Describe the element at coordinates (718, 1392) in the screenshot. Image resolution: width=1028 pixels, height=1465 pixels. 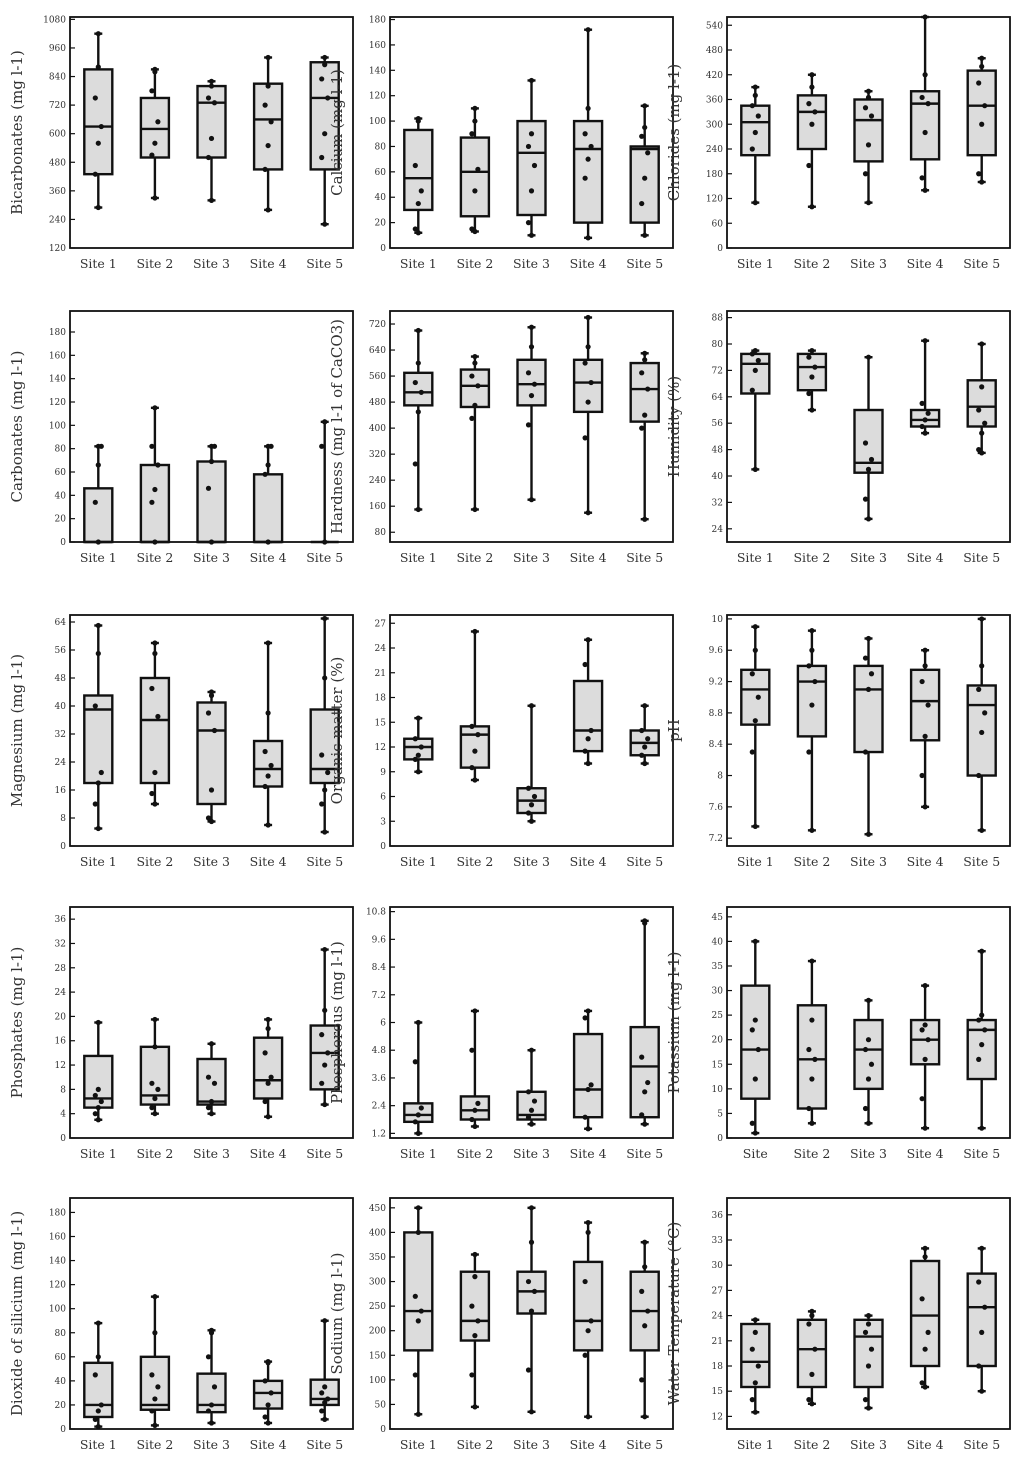
I see `y-tick-label: 15` at that location.